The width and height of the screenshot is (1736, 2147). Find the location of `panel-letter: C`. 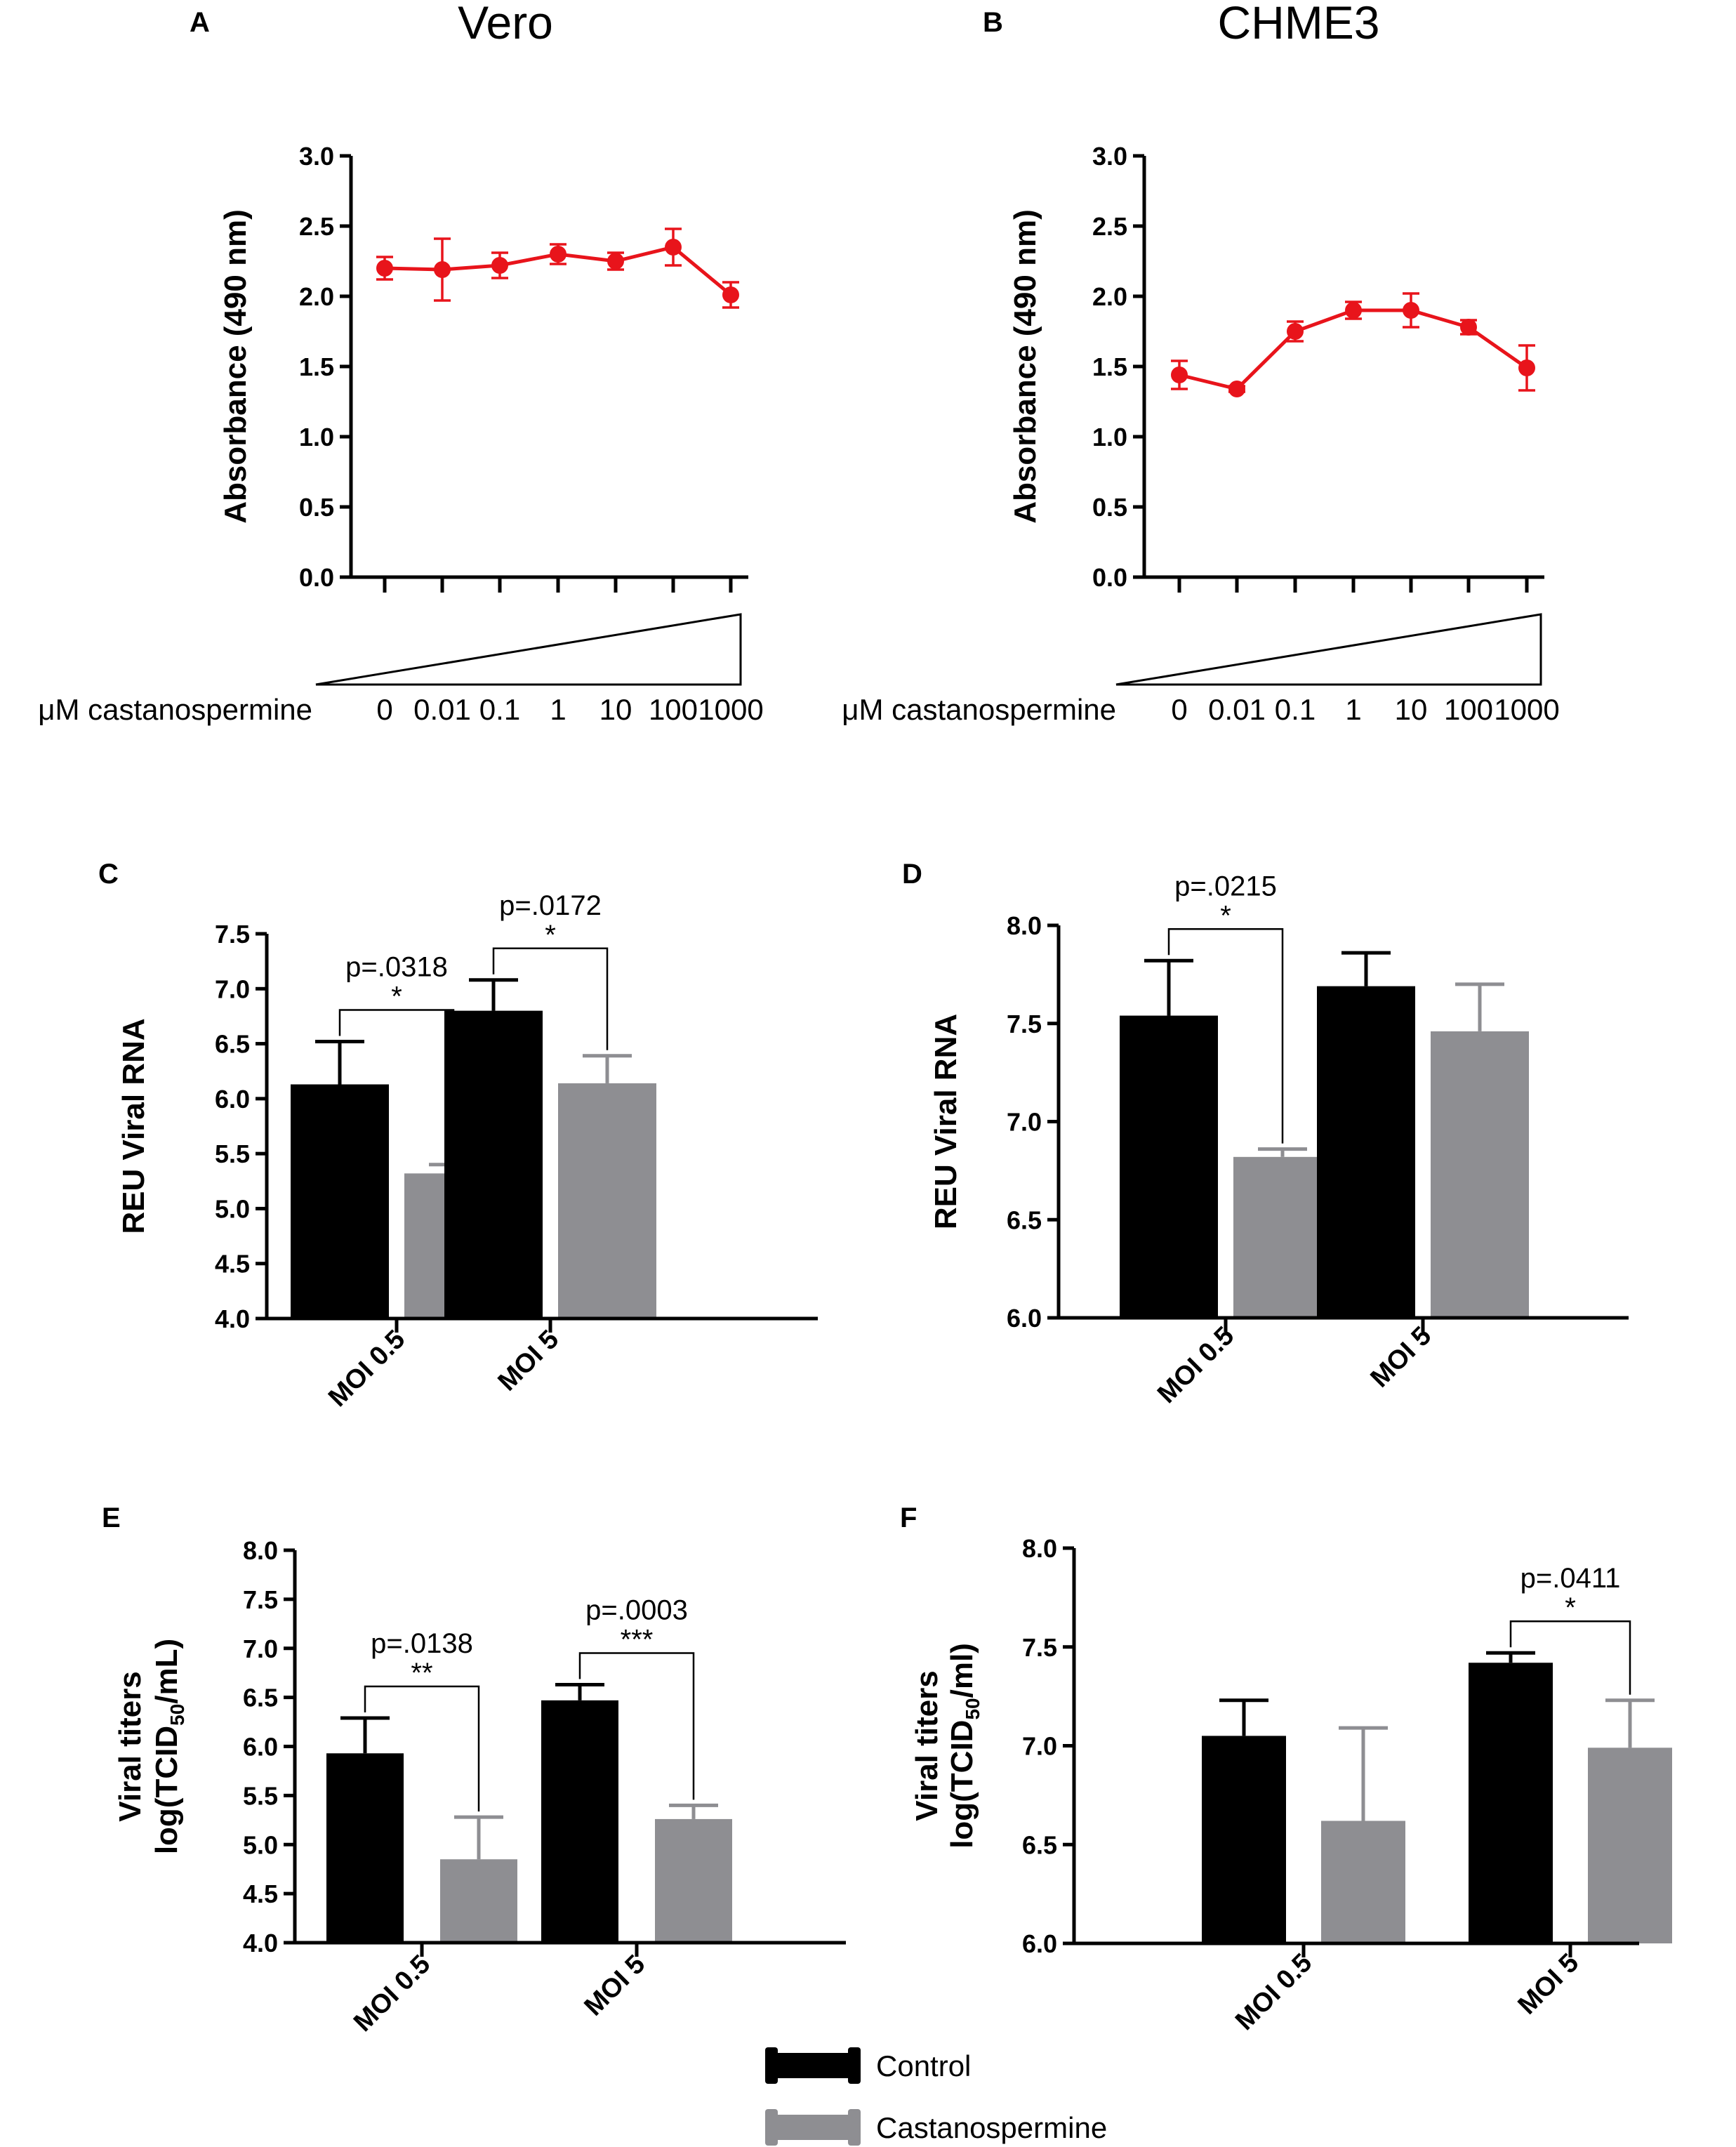

panel-letter: C is located at coordinates (108, 874).